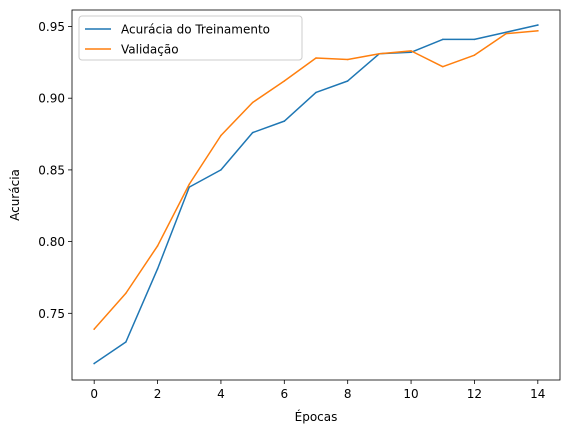  Describe the element at coordinates (51, 242) in the screenshot. I see `y-tick-label: 0.80` at that location.